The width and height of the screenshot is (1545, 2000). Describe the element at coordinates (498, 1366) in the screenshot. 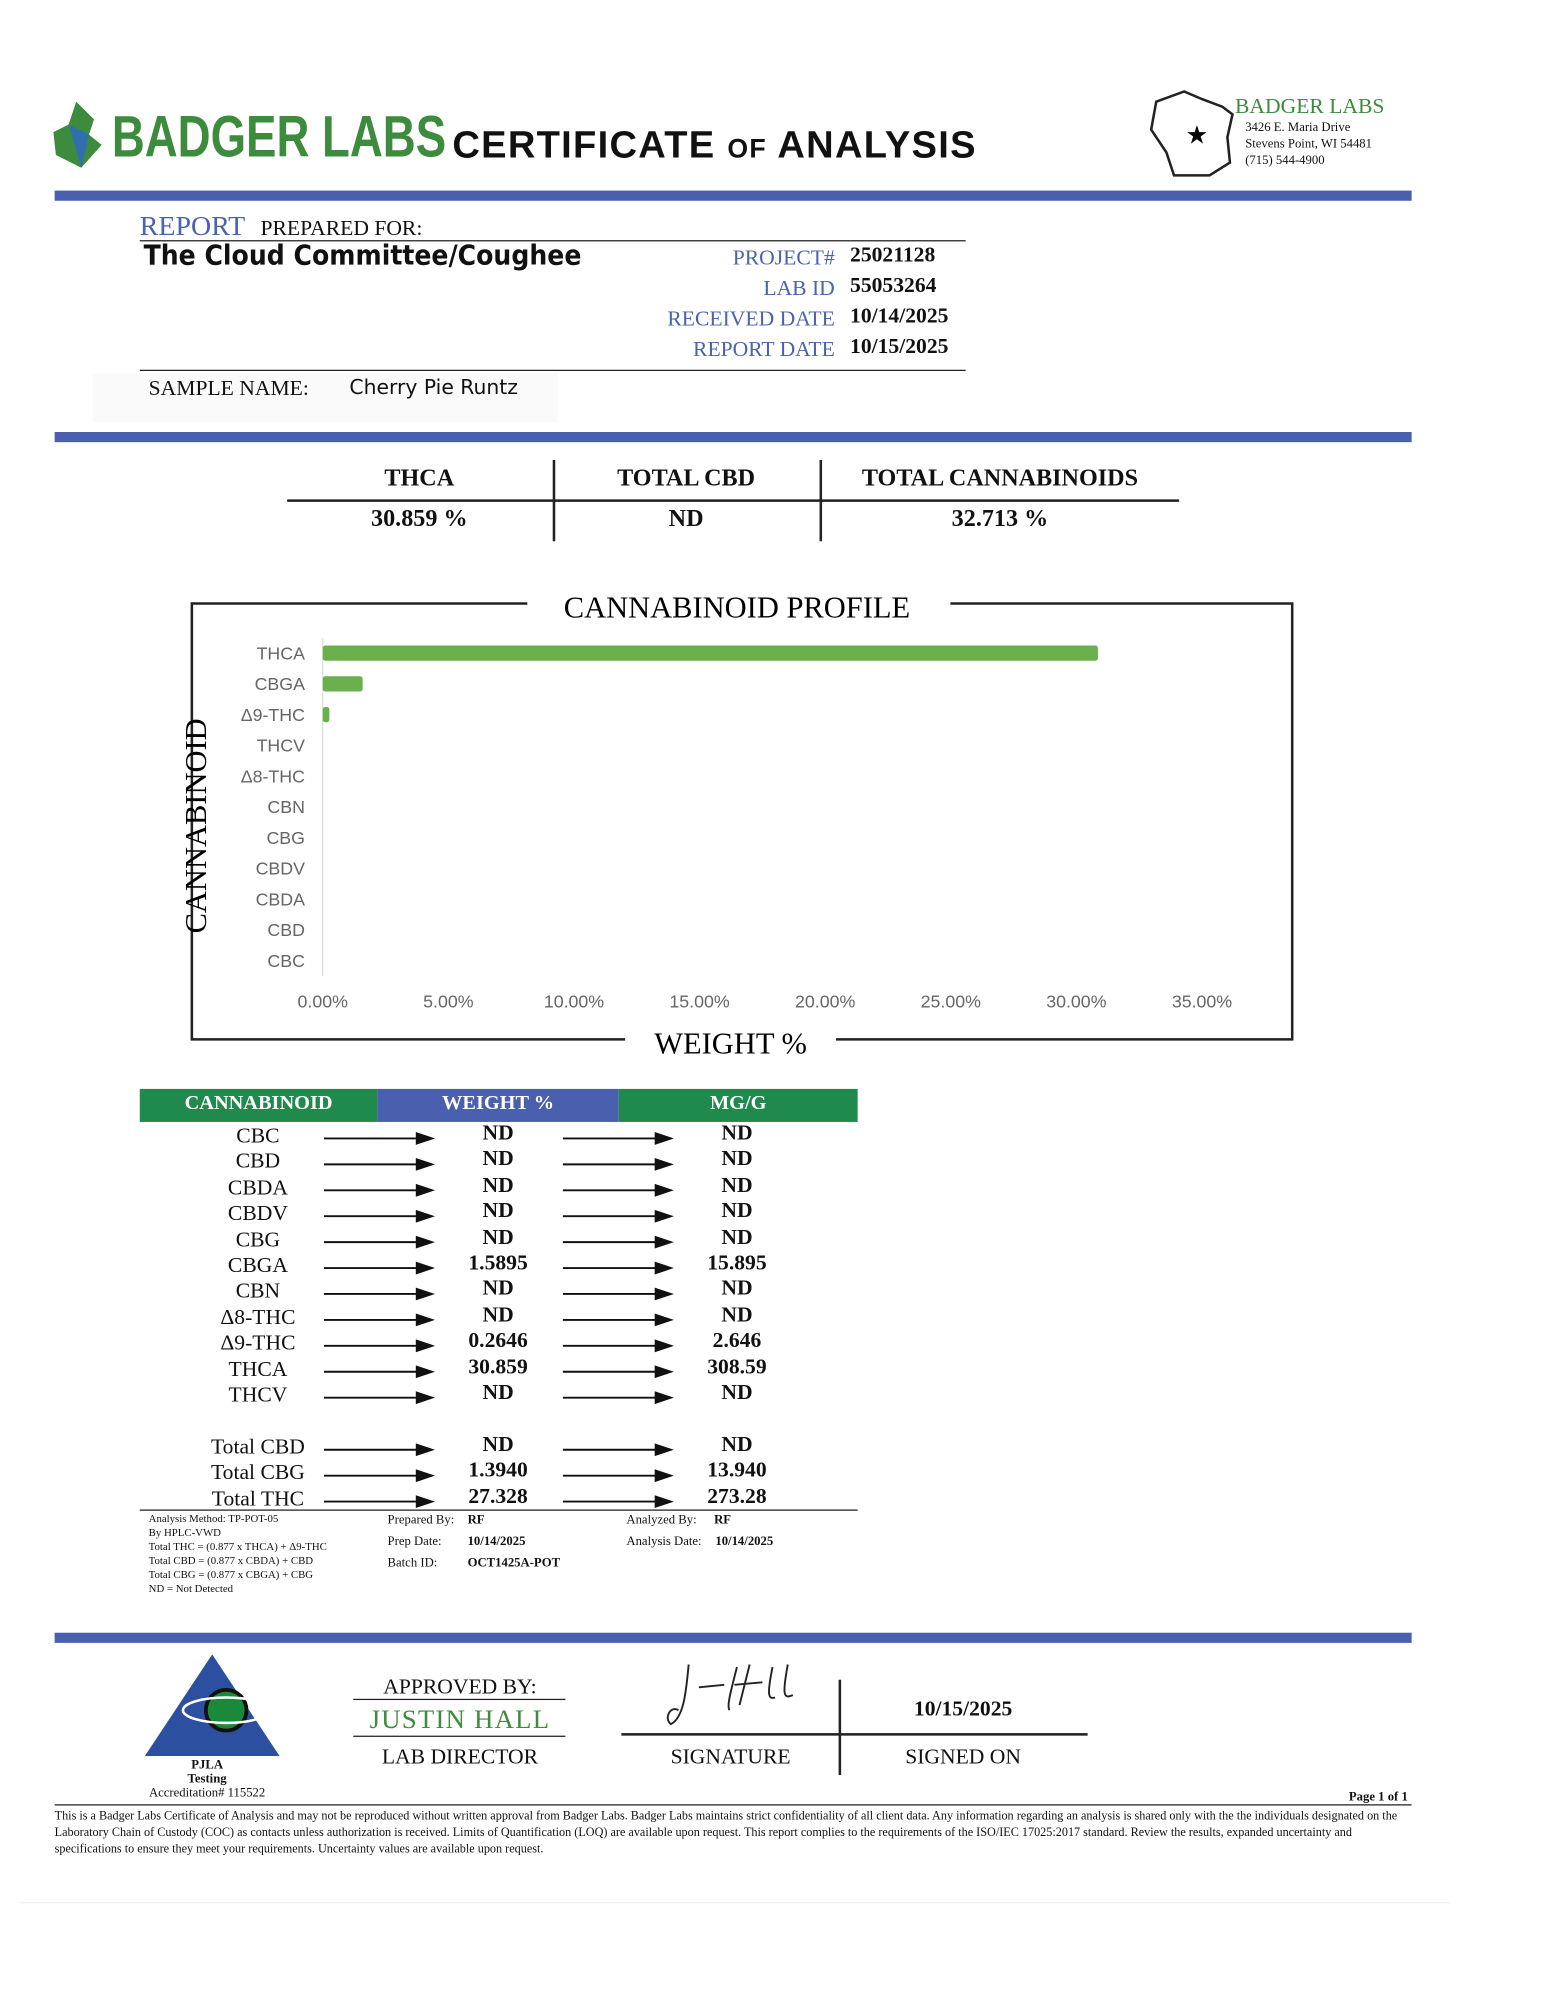

I see `weight: 30.859` at that location.